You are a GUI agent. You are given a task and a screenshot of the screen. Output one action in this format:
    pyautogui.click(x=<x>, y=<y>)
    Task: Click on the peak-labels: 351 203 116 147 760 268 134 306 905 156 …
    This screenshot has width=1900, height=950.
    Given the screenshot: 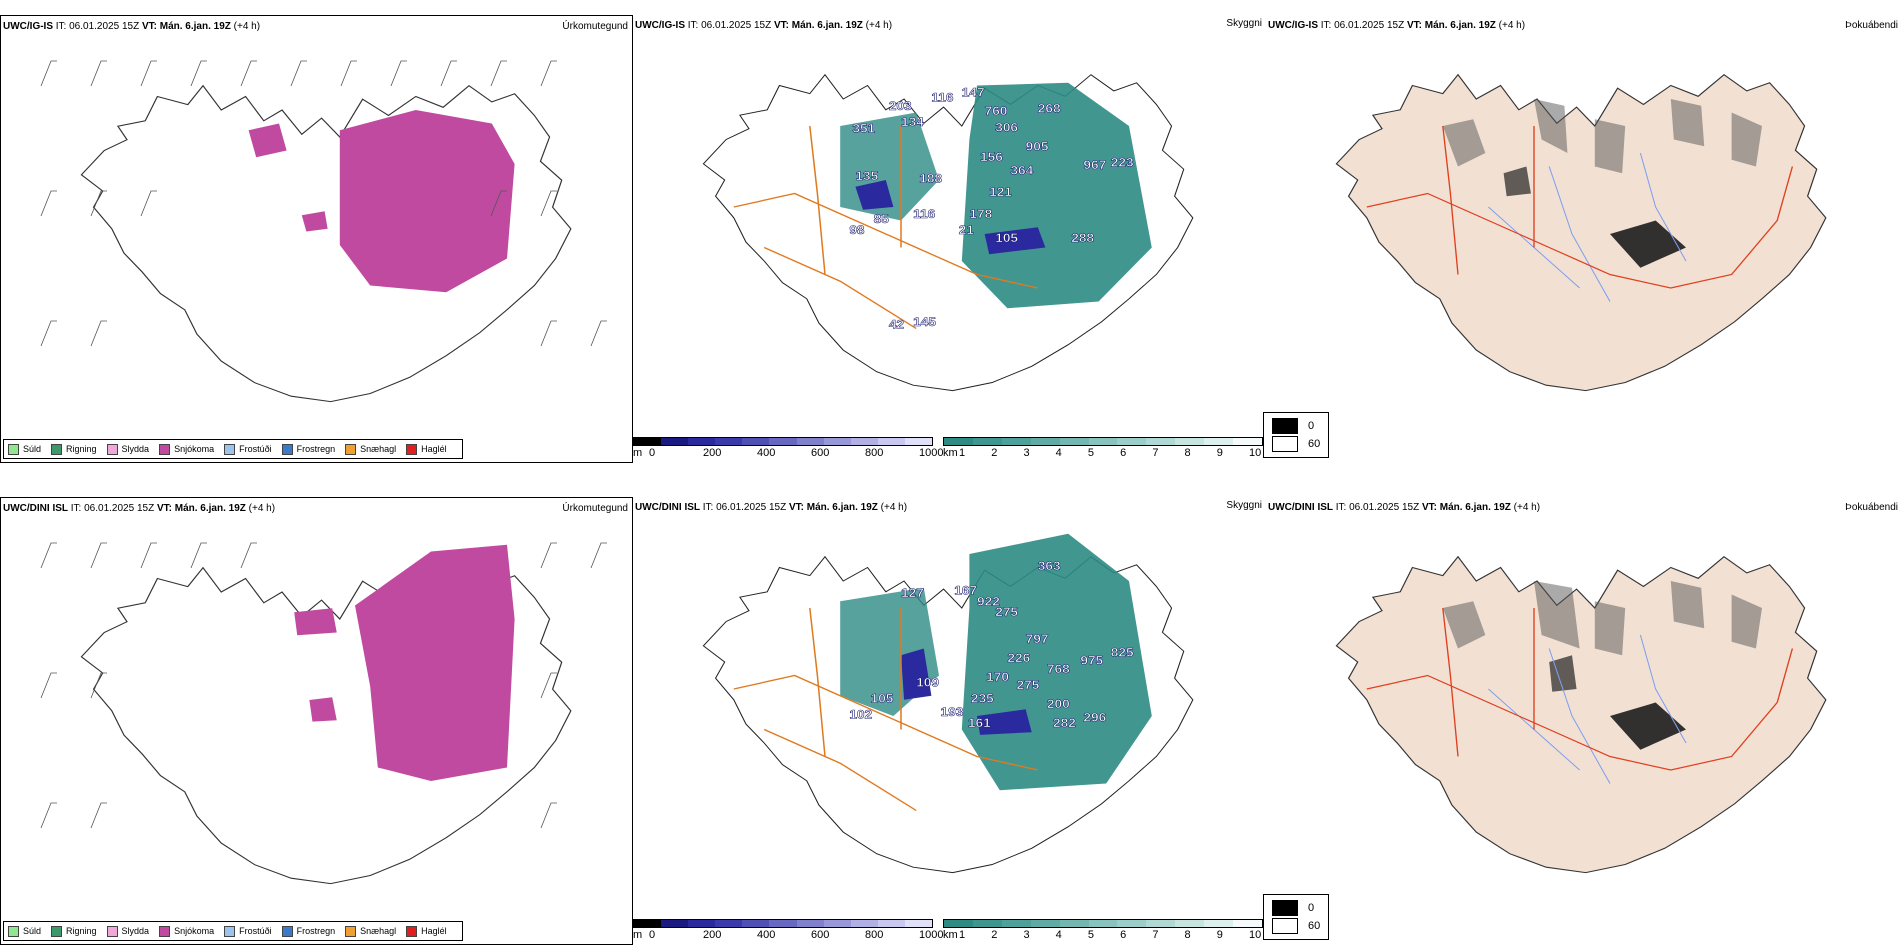 What is the action you would take?
    pyautogui.click(x=991, y=208)
    